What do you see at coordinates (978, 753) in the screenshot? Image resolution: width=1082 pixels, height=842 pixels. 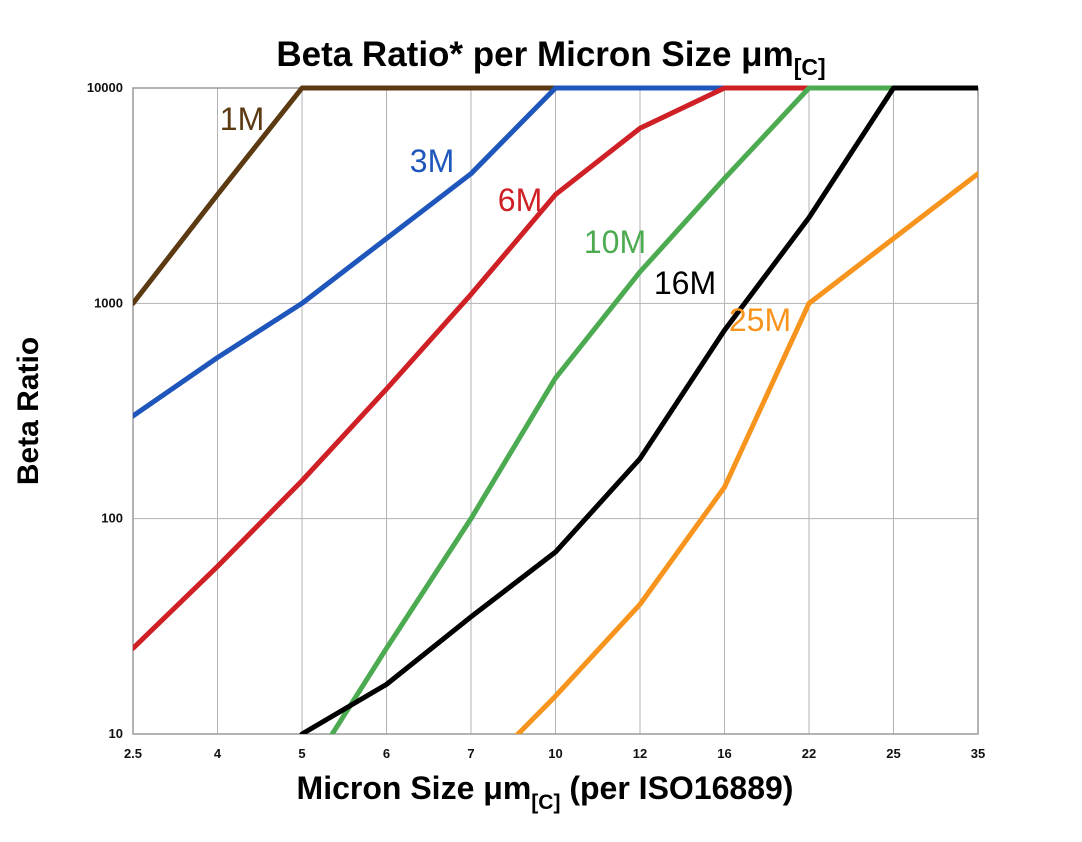 I see `x-tick-label-35: 35` at bounding box center [978, 753].